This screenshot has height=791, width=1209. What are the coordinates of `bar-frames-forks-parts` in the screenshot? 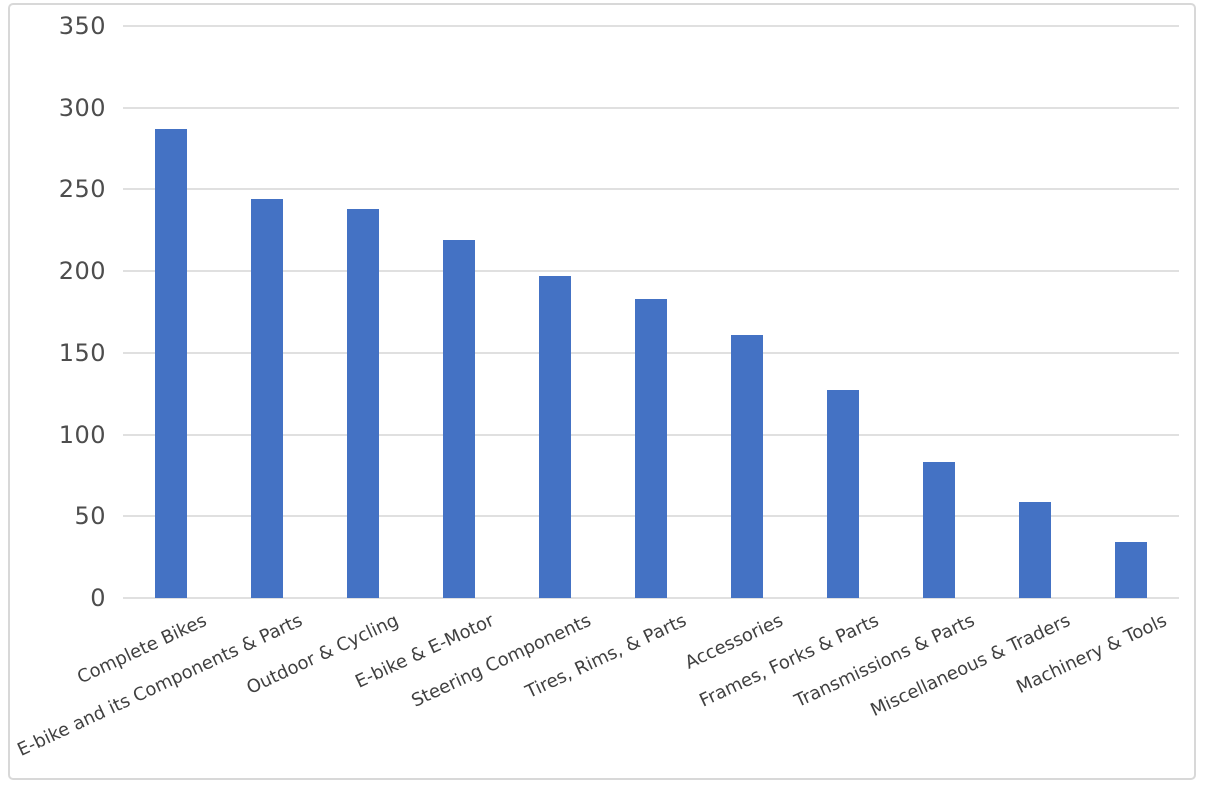 It's located at (843, 494).